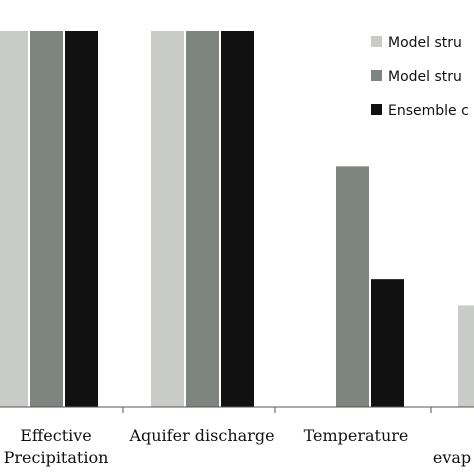  Describe the element at coordinates (201, 435) in the screenshot. I see `x-tick-label-2-1: Aquifer discharge` at that location.